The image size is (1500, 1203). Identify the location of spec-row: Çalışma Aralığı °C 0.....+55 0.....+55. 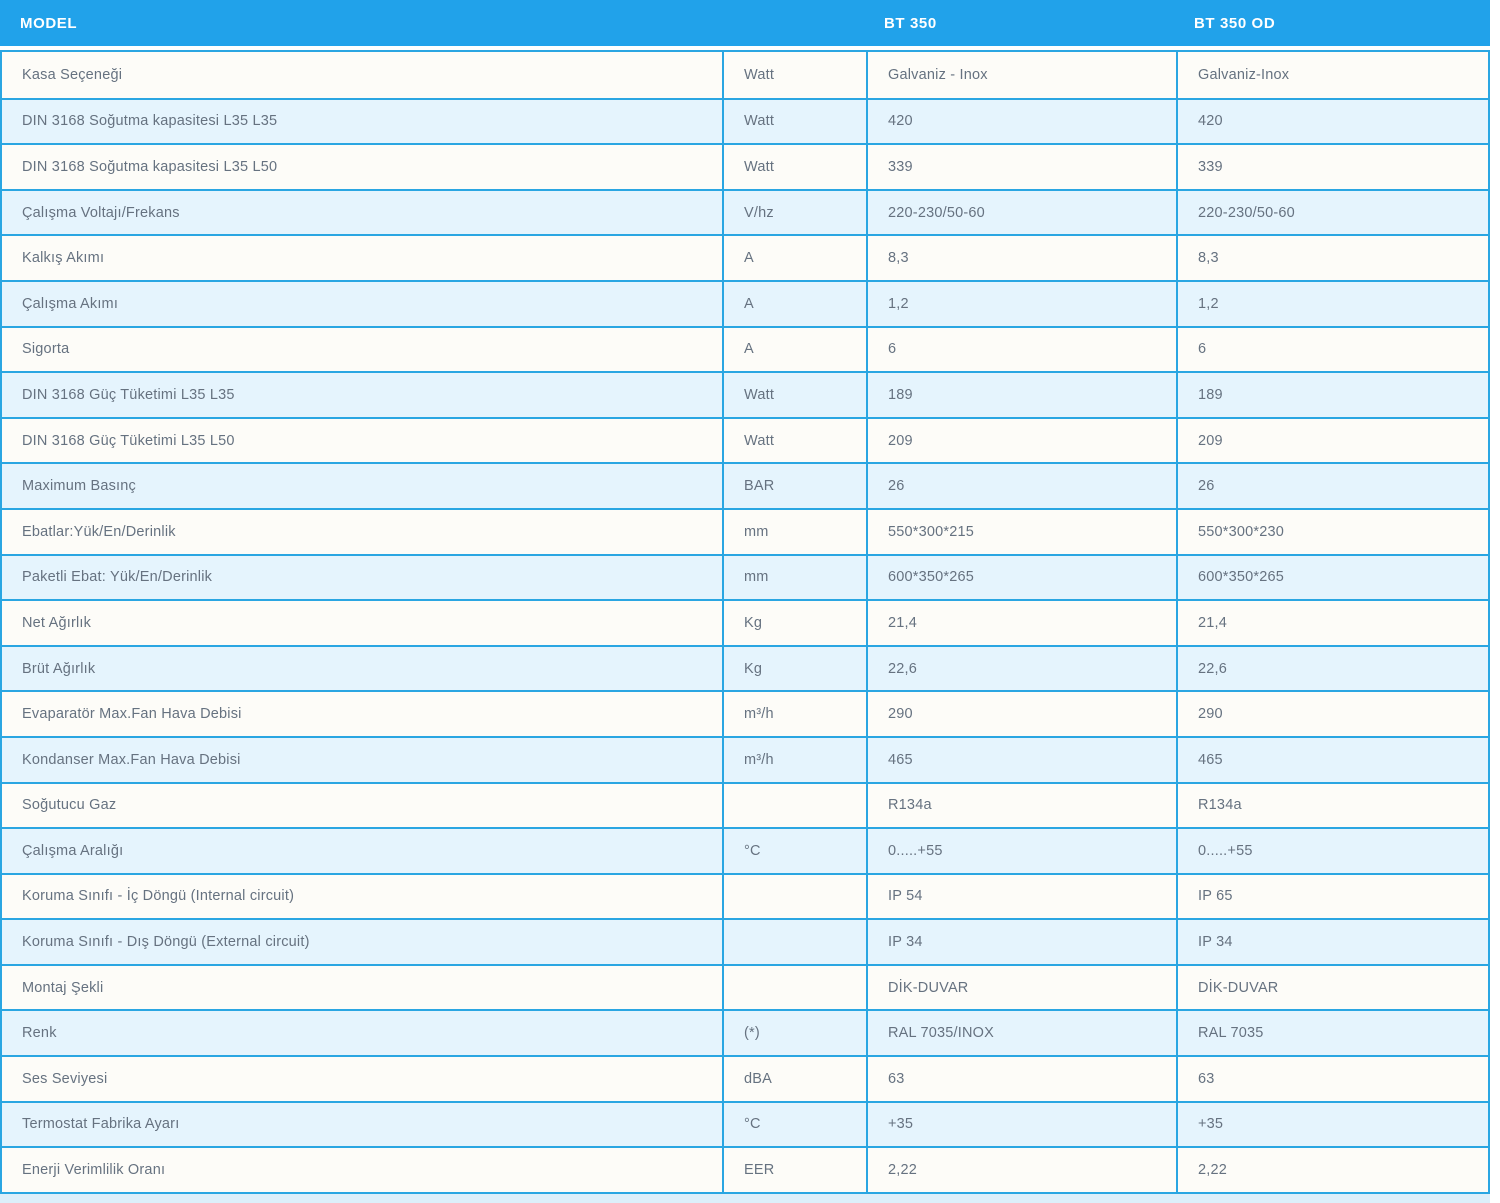
(745, 850).